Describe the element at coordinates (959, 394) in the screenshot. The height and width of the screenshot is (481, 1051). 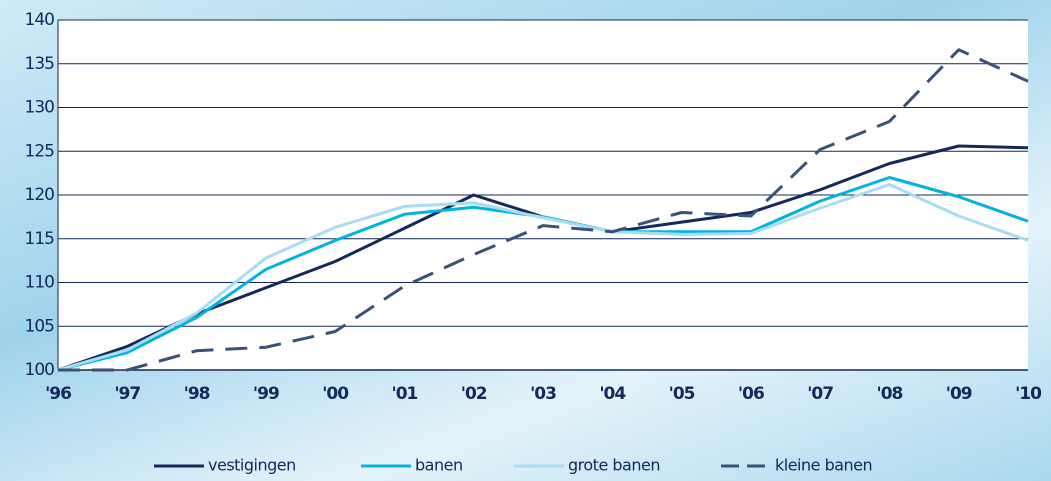
I see `x-tick-label: '09` at that location.